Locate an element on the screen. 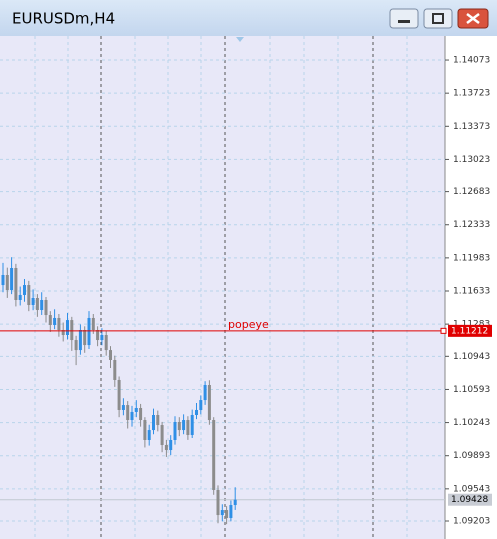 This screenshot has height=539, width=497. y-tick-label: 1.11983 is located at coordinates (471, 258).